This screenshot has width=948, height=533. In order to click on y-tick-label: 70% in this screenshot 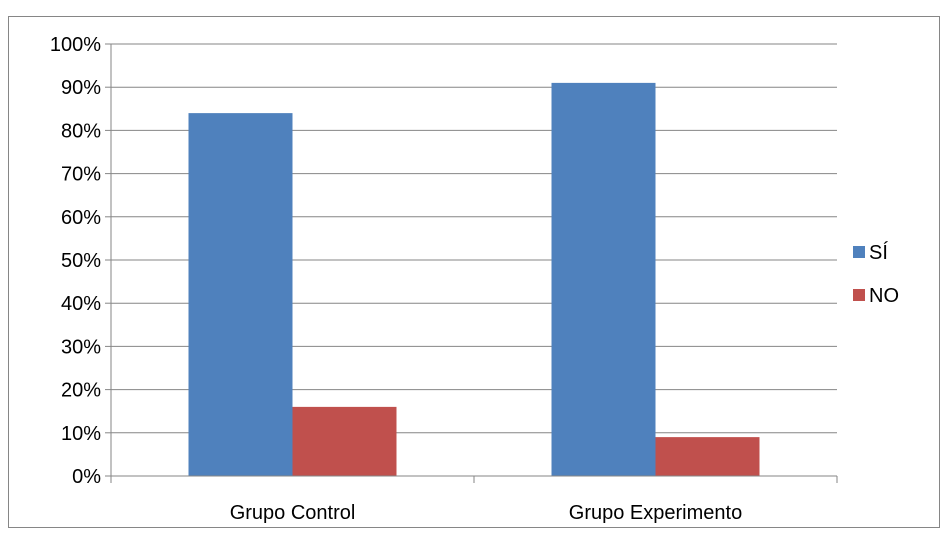, I will do `click(81, 175)`.